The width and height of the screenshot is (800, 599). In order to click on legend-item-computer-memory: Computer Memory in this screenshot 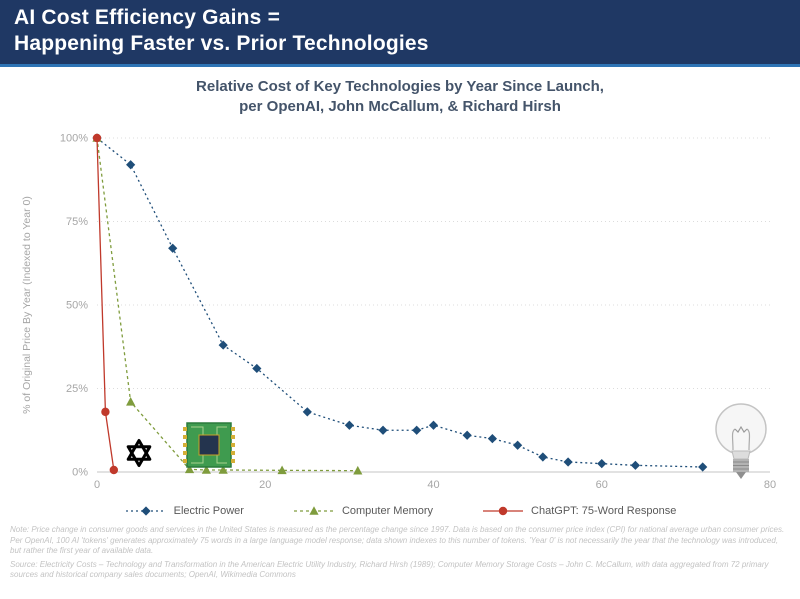, I will do `click(362, 511)`.